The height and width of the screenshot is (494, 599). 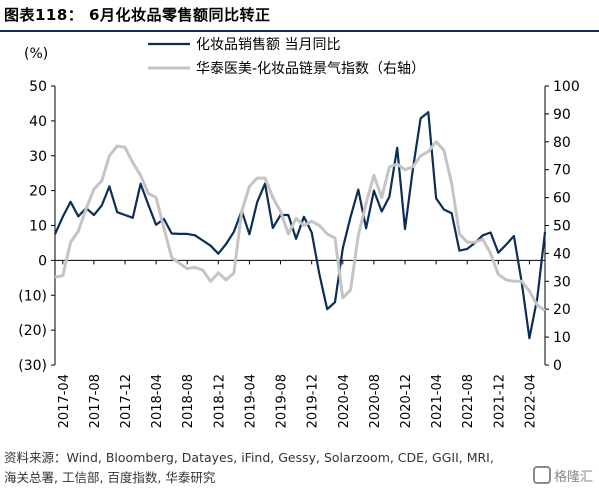 I want to click on x-tick-label: 2020-12, so click(x=406, y=401).